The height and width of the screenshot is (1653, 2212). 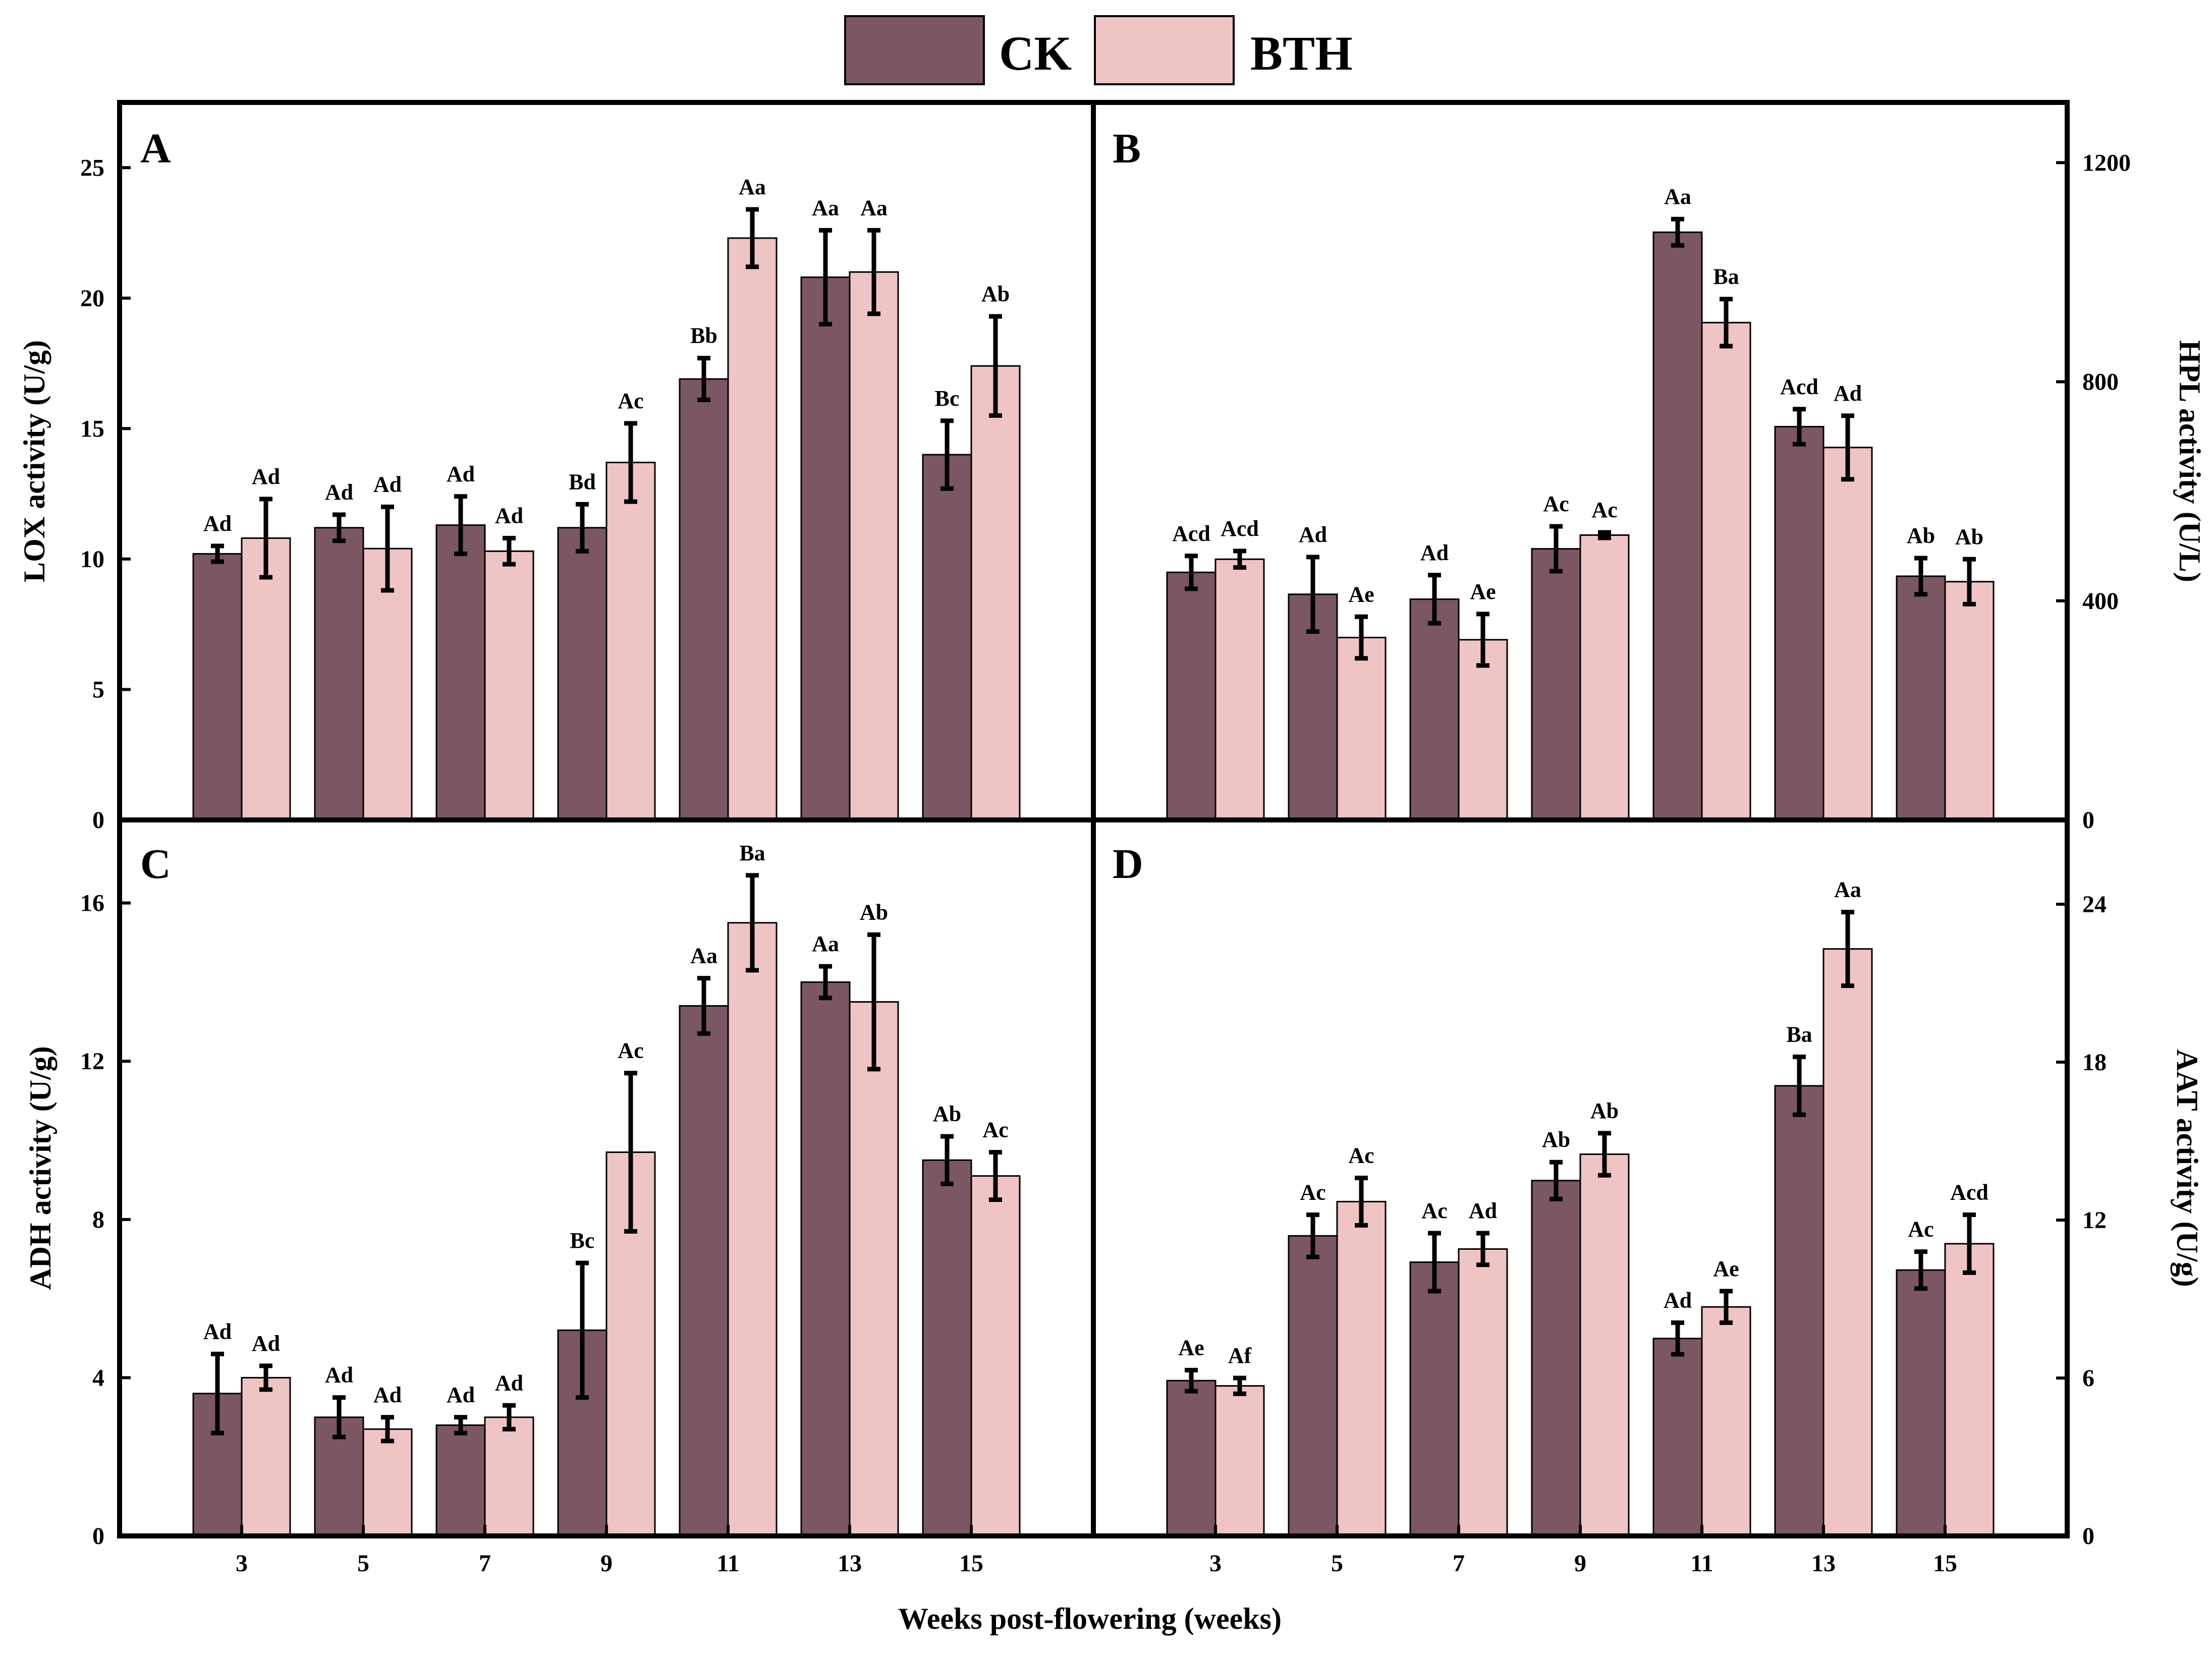 I want to click on ylabel-a: LOX activity (U/g), so click(x=34, y=461).